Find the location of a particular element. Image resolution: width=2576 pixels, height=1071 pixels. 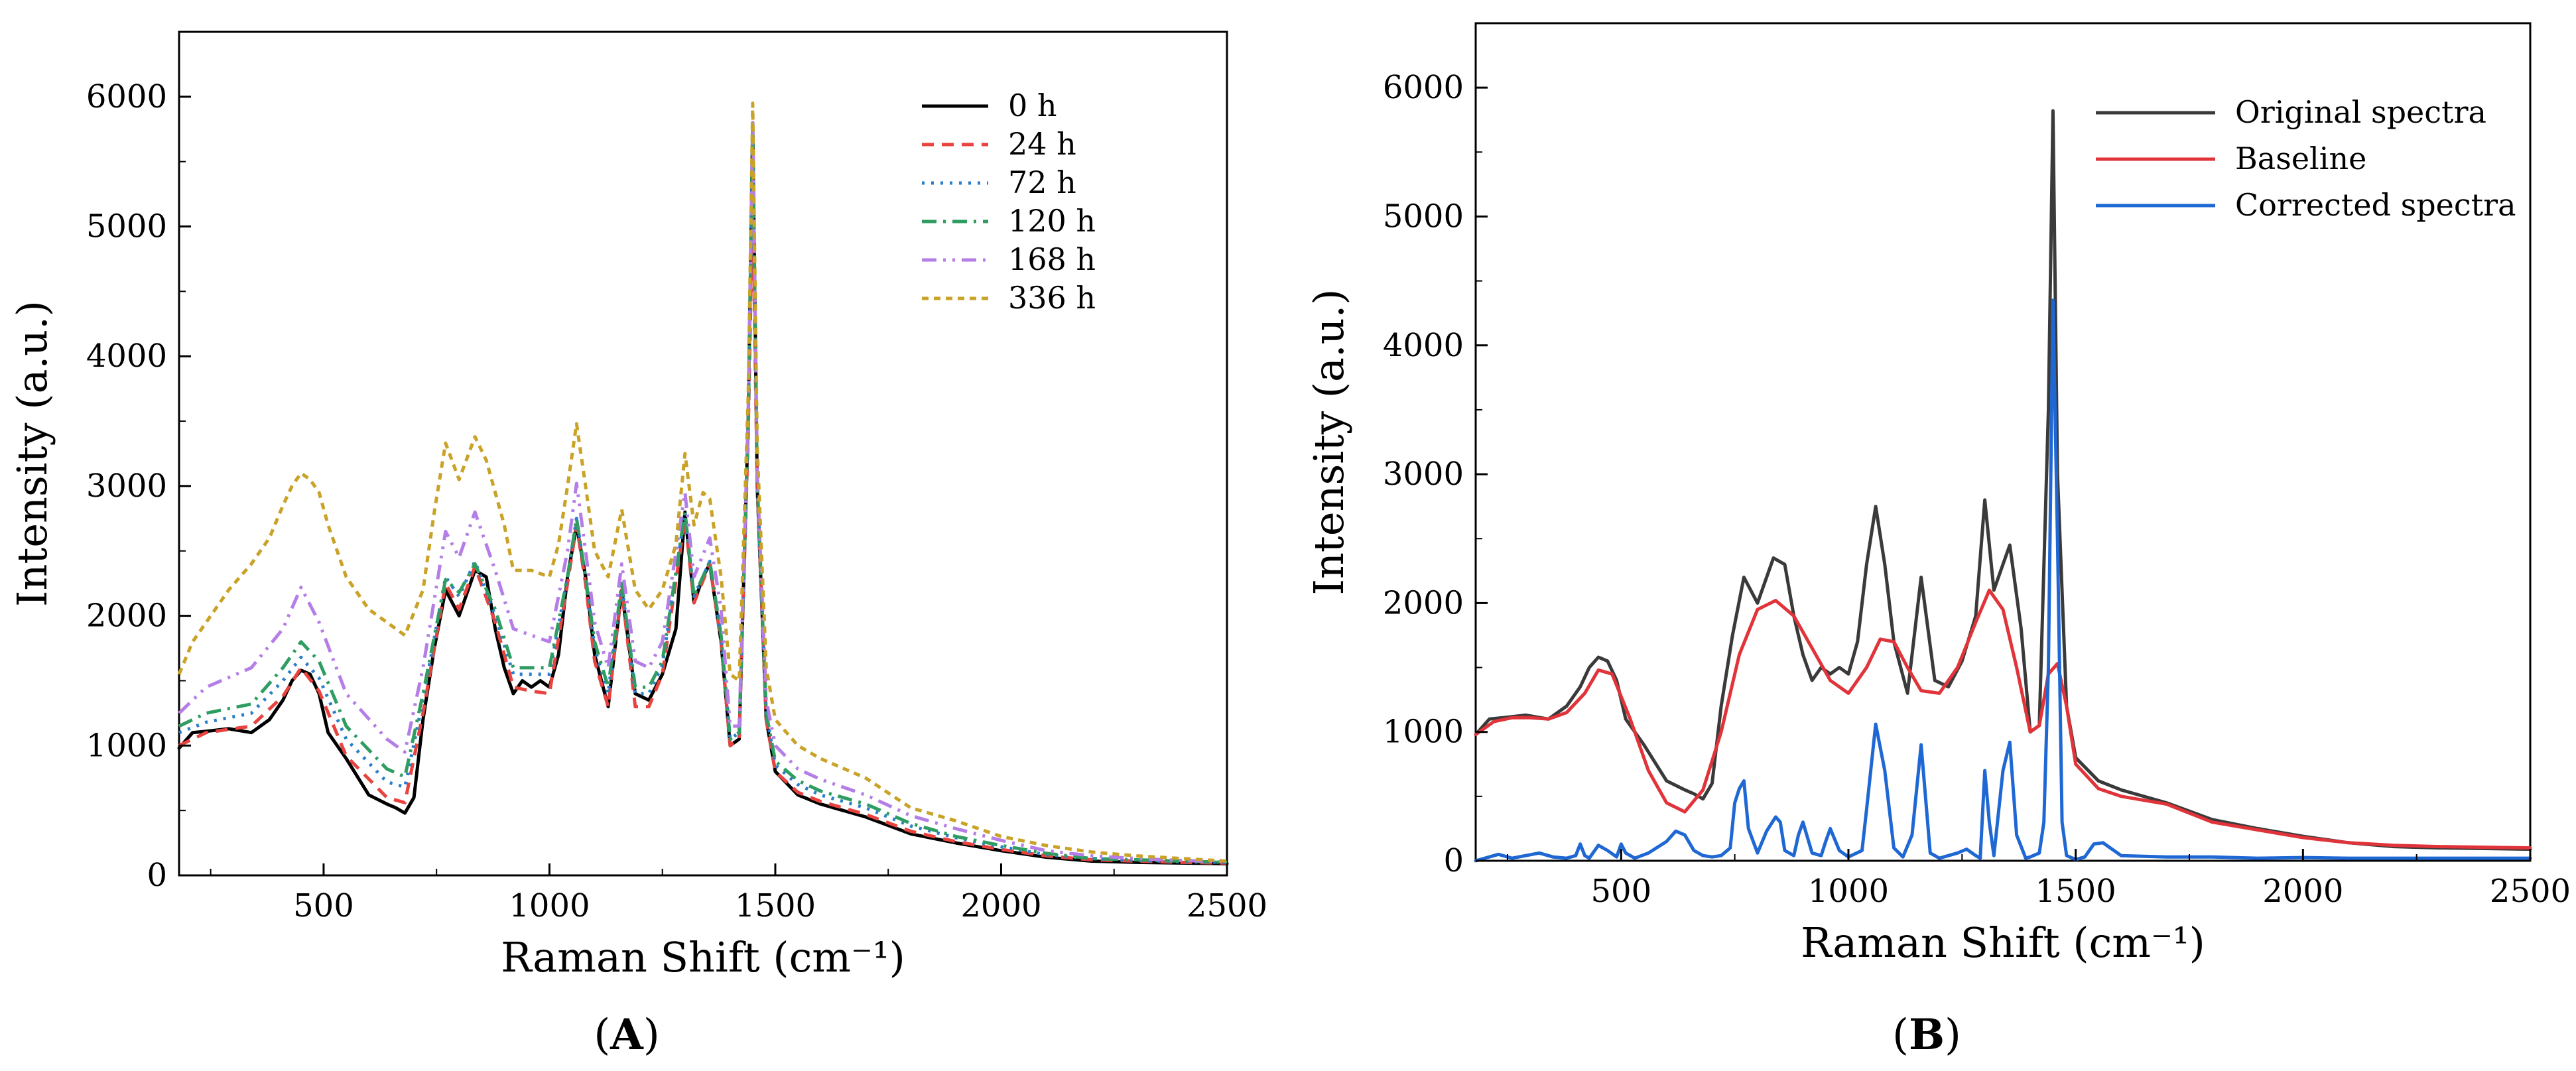

legend-label: 336 h is located at coordinates (1052, 298).